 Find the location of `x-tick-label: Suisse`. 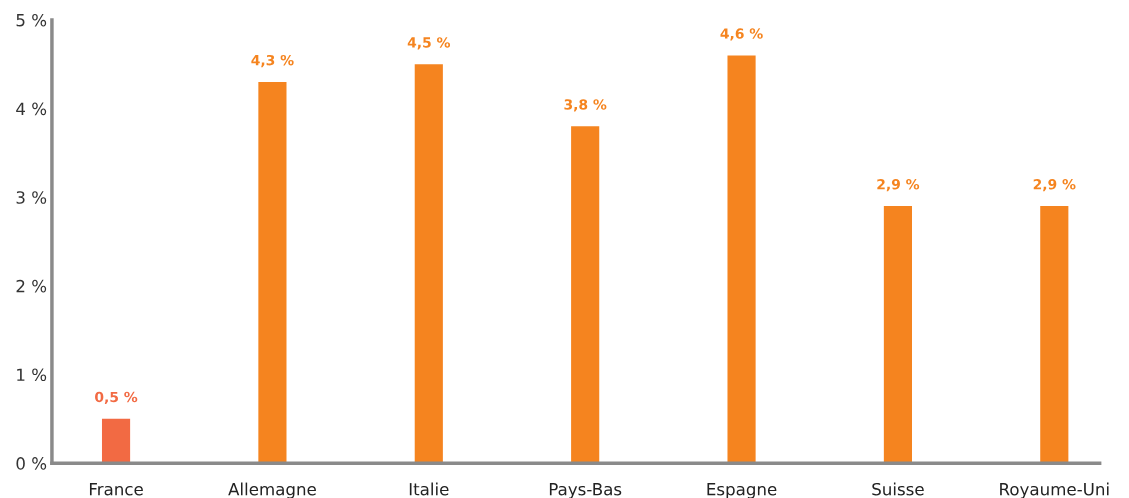

x-tick-label: Suisse is located at coordinates (898, 489).